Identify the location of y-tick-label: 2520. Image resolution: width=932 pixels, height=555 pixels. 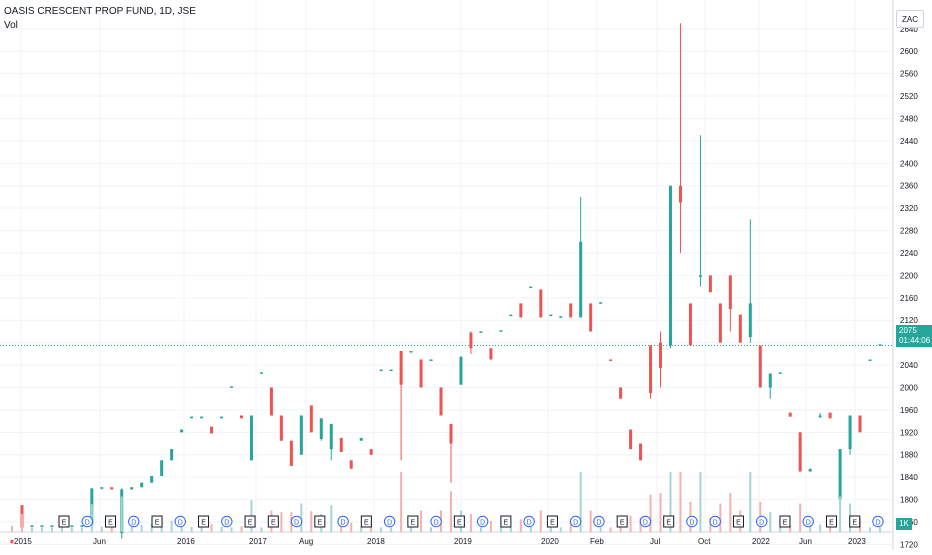
(909, 96).